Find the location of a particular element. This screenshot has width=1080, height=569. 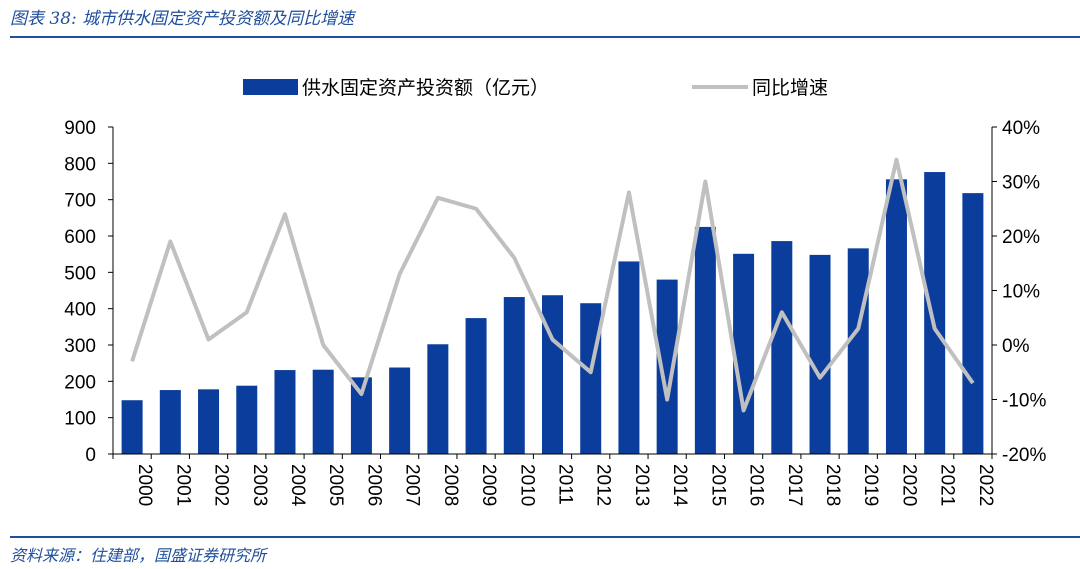

x-tick-label: 2018 is located at coordinates (832, 485).